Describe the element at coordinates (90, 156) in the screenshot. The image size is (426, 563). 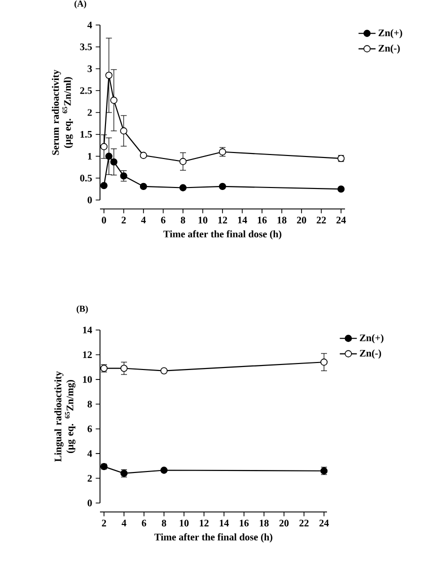
I see `y-tick-label: 1` at that location.